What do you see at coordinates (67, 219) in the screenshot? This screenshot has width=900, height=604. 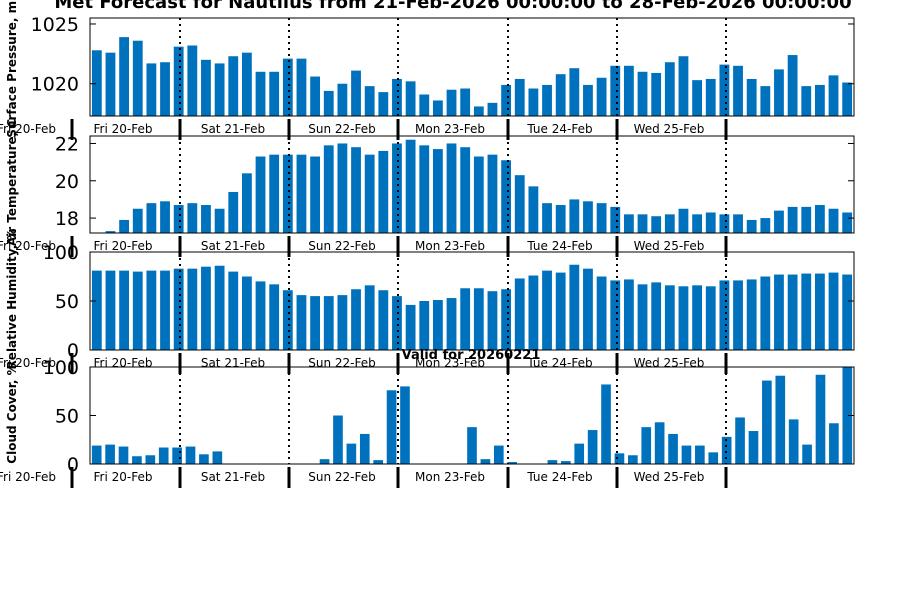 I see `y-tick-label: 18` at bounding box center [67, 219].